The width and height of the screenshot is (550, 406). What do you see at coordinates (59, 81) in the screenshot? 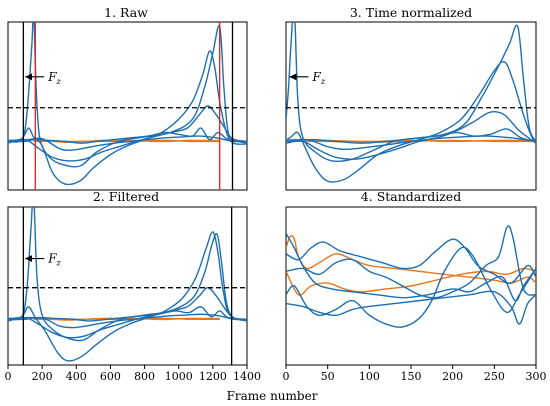
I see `annotation-subscript-raw: z` at bounding box center [59, 81].